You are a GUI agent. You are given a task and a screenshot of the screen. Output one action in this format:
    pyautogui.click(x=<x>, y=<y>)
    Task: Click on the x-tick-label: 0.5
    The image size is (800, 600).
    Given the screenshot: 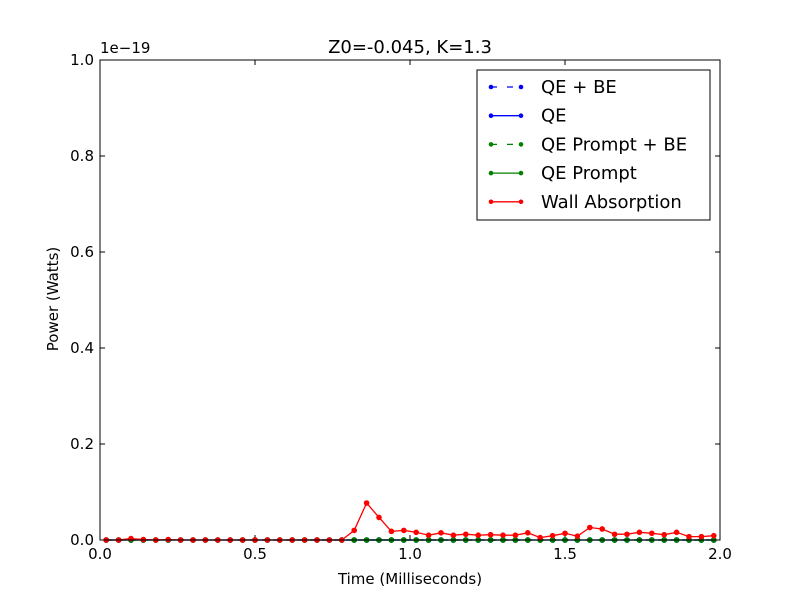 What is the action you would take?
    pyautogui.click(x=255, y=554)
    